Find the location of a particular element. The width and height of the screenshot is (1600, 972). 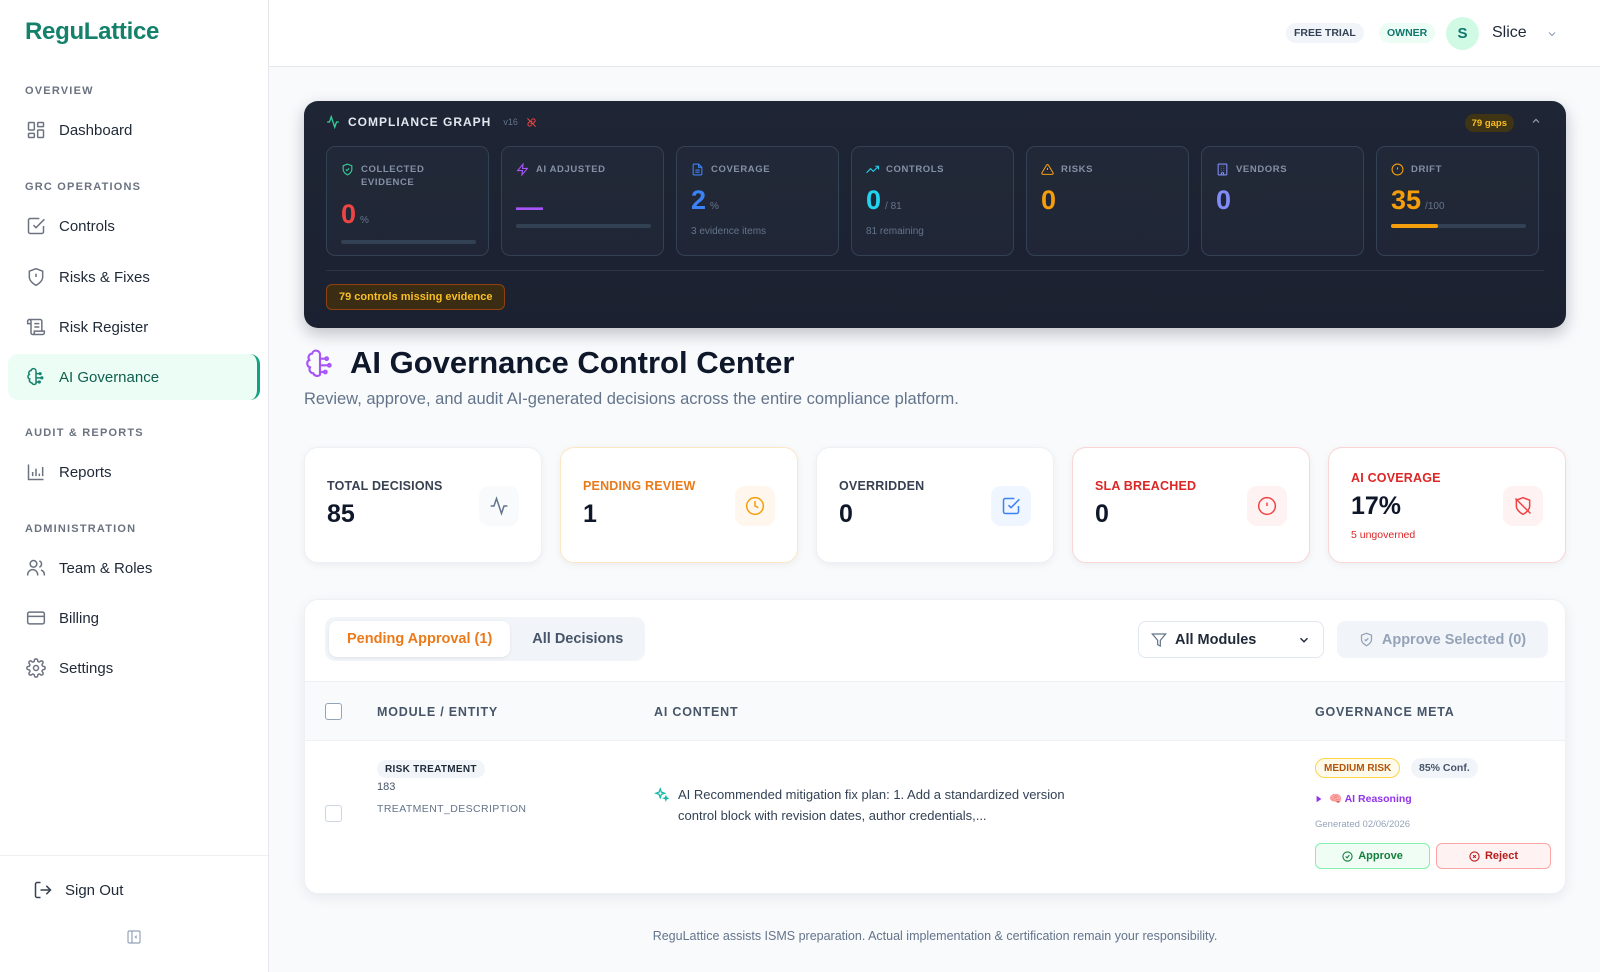

sidebar-item-team-roles: Team & Roles is located at coordinates (134, 568).